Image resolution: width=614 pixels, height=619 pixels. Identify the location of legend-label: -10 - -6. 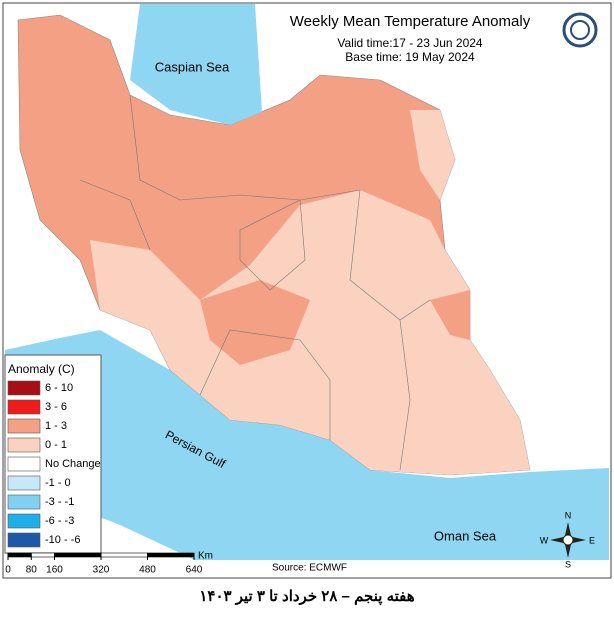
(62, 540).